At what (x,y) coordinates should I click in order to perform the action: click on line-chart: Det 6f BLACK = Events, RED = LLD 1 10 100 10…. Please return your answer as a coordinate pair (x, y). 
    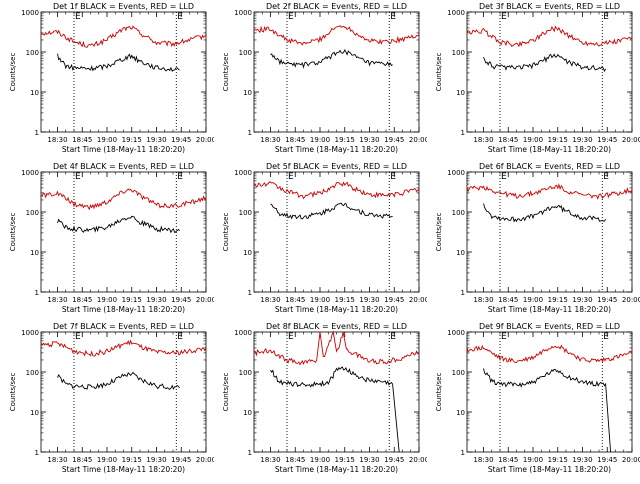
    Looking at the image, I should click on (537, 238).